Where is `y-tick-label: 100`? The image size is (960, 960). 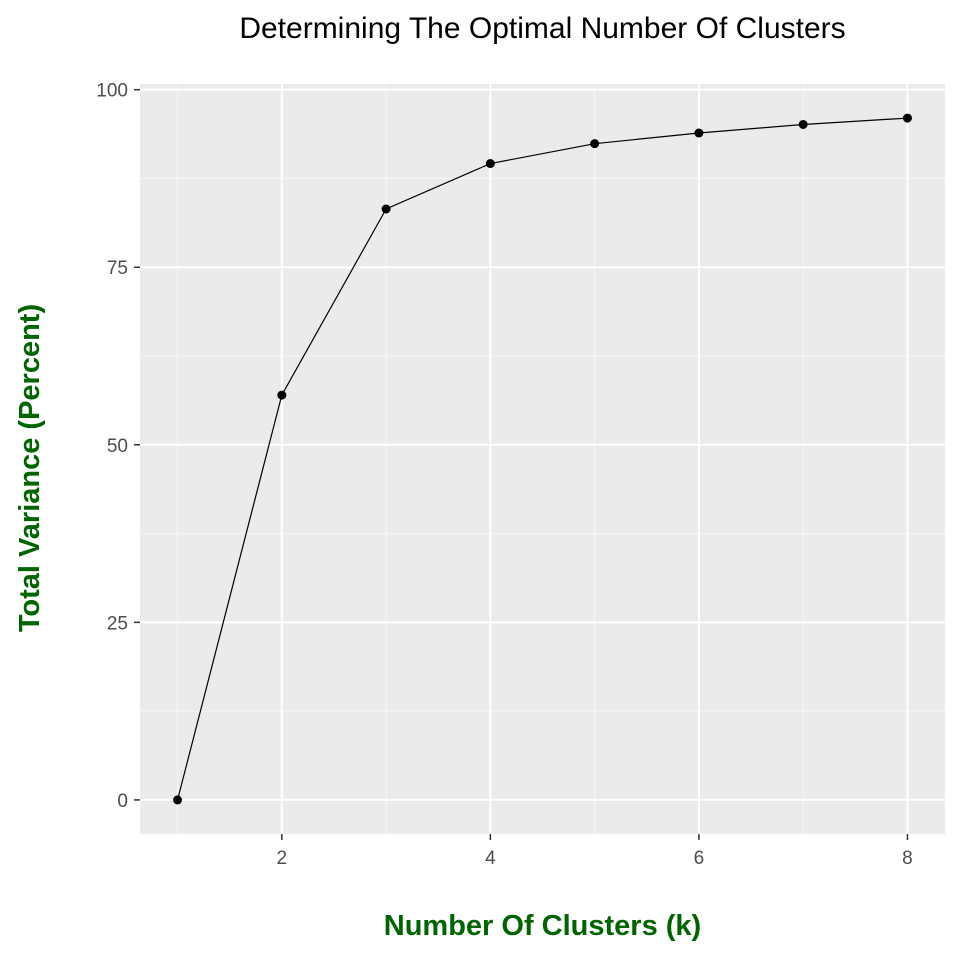 y-tick-label: 100 is located at coordinates (112, 91).